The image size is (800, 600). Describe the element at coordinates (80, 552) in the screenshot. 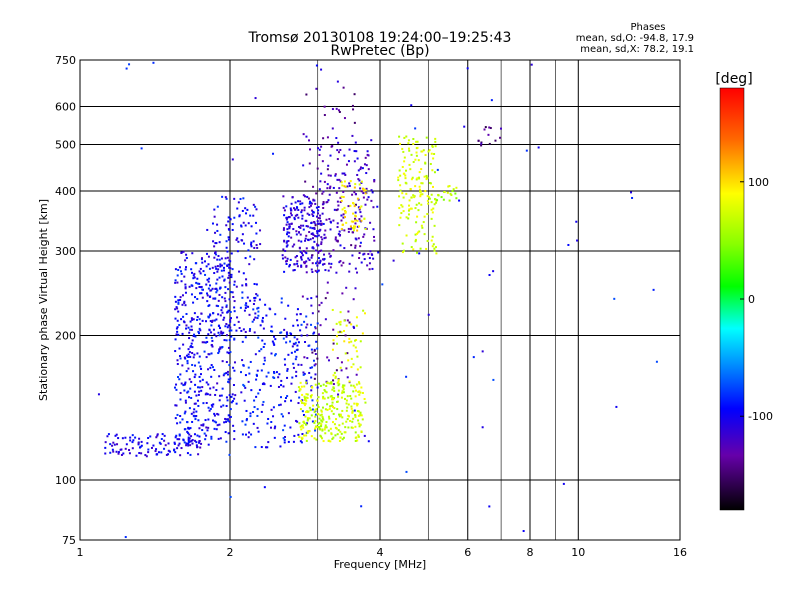

I see `x-tick-label: 1` at that location.